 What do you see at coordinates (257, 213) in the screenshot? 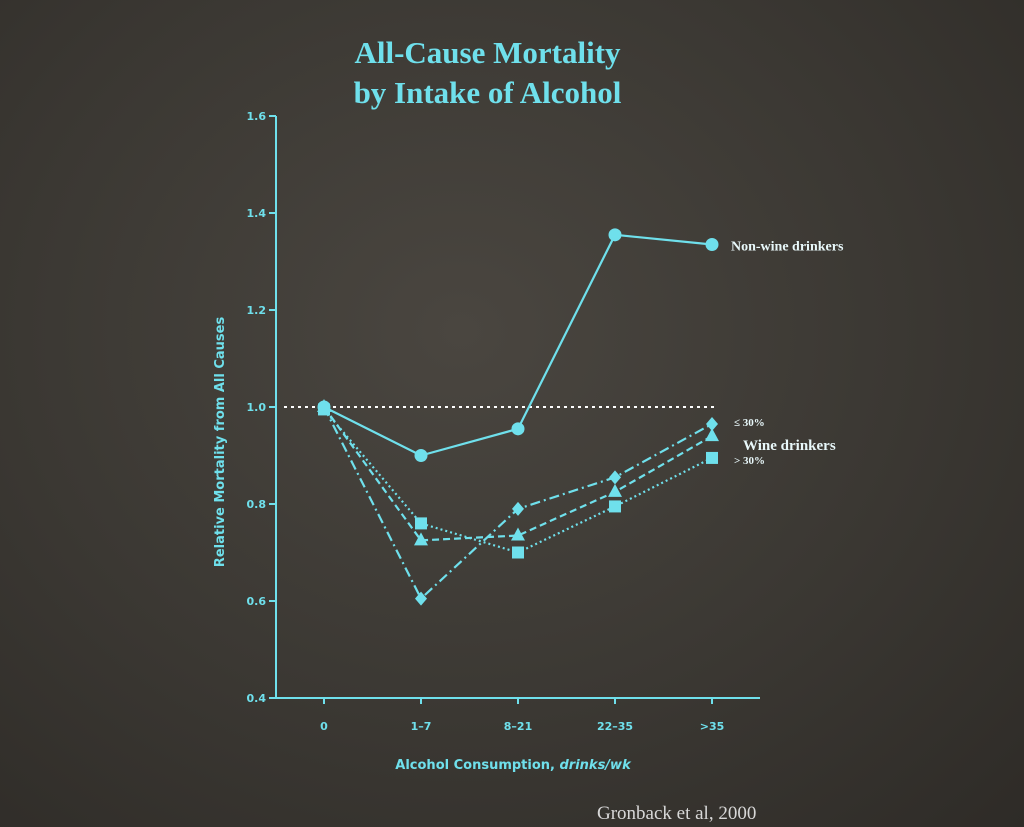
I see `y-tick-label: 1.4` at bounding box center [257, 213].